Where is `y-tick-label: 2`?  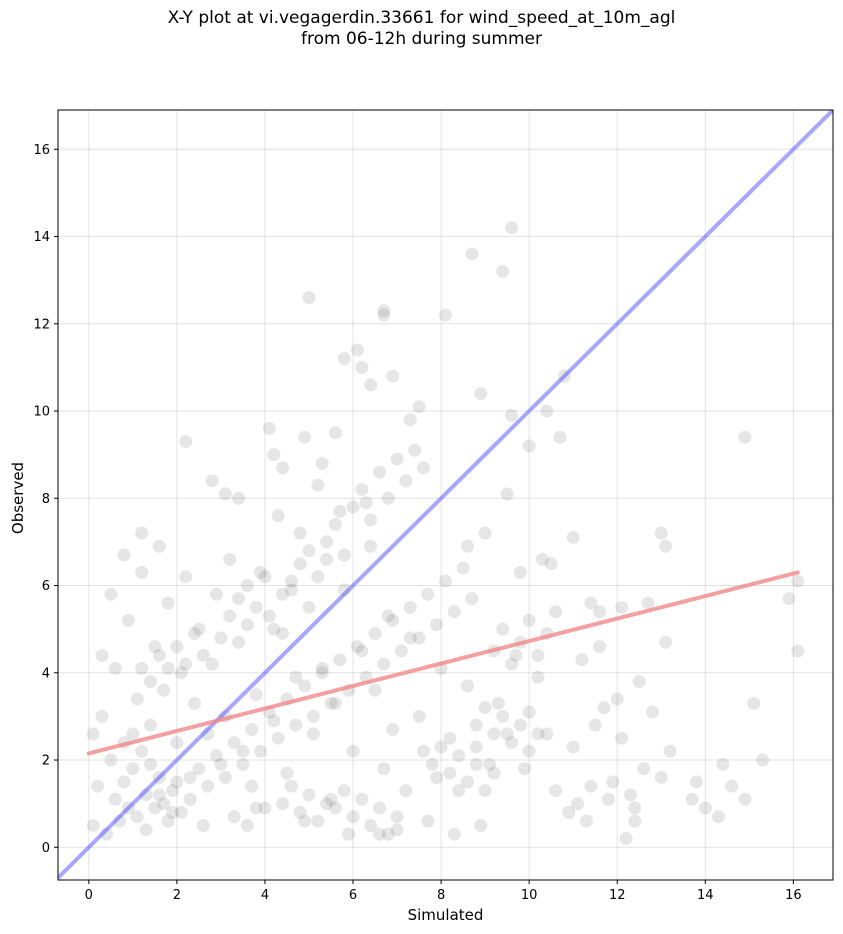
y-tick-label: 2 is located at coordinates (46, 761).